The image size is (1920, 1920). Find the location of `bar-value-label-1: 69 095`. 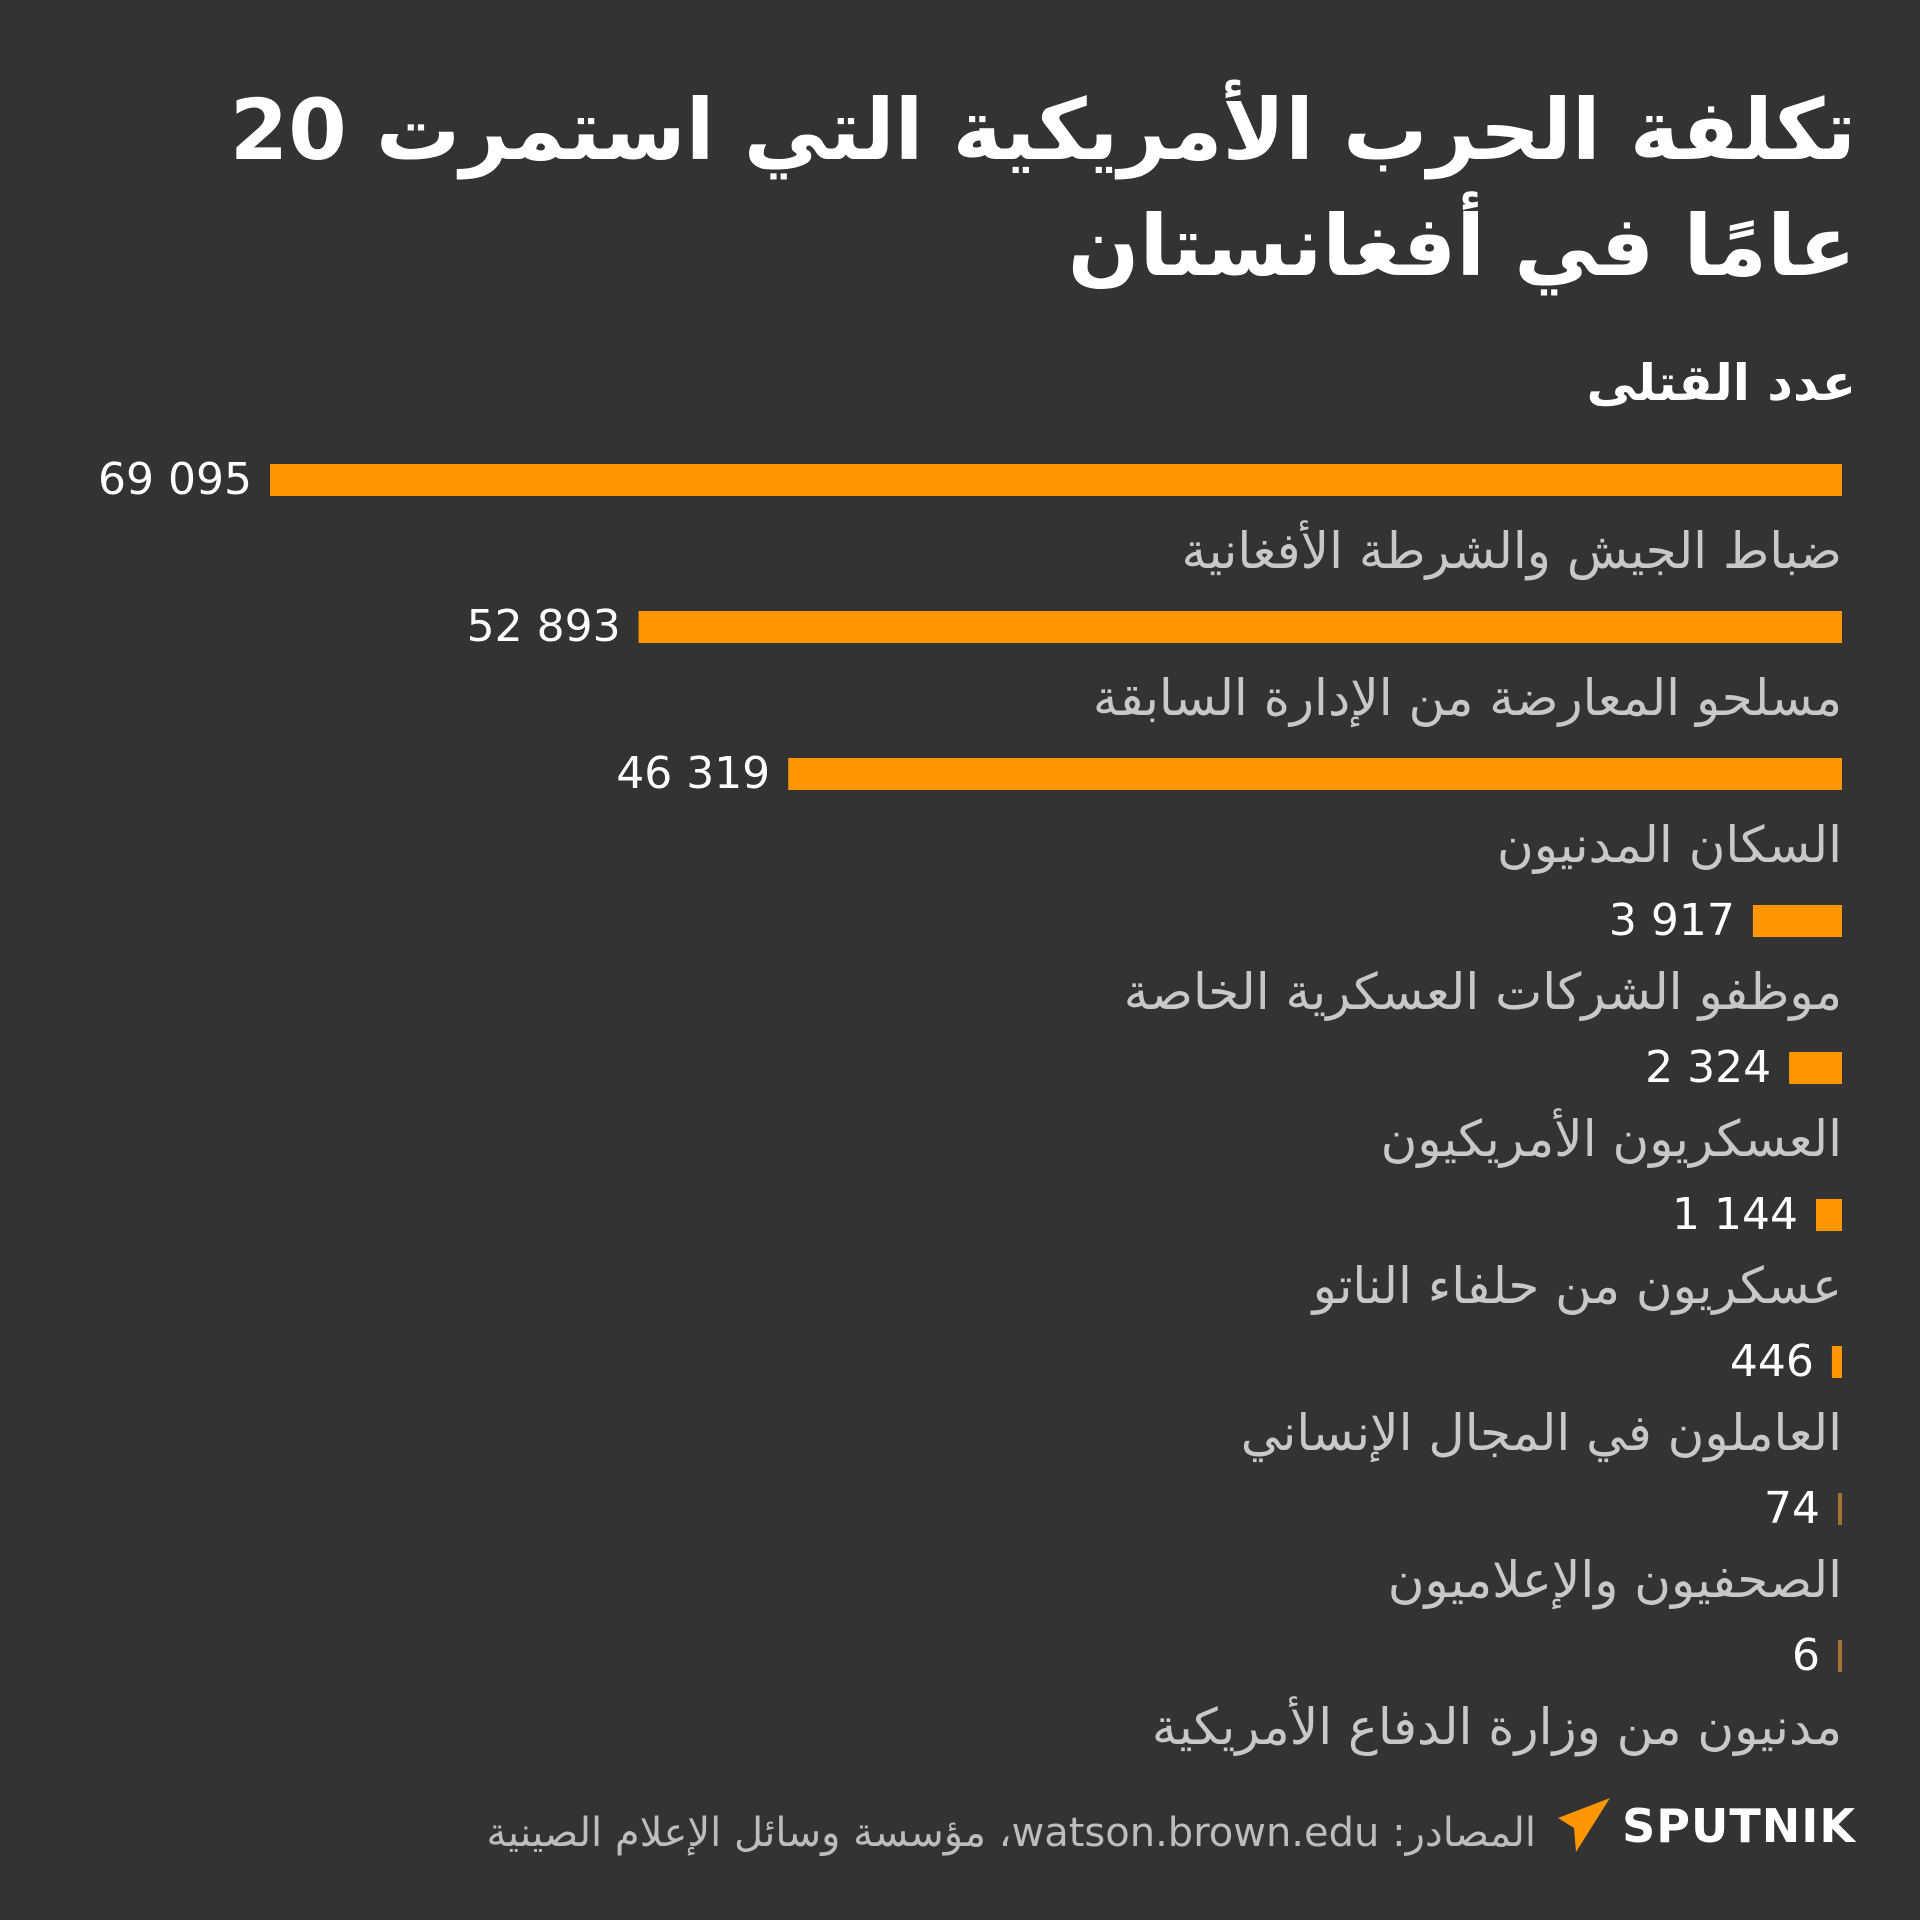

bar-value-label-1: 69 095 is located at coordinates (175, 479).